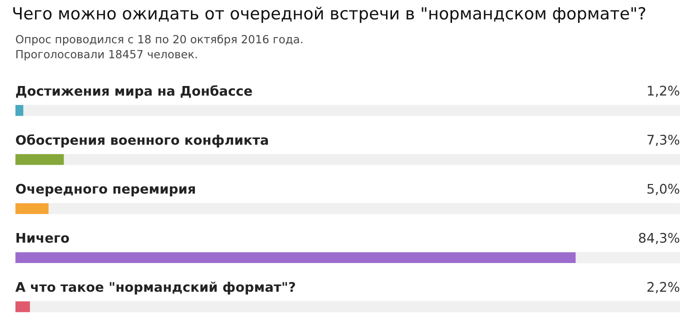  Describe the element at coordinates (105, 190) in the screenshot. I see `y-tick-label: Очередного перемирия` at that location.